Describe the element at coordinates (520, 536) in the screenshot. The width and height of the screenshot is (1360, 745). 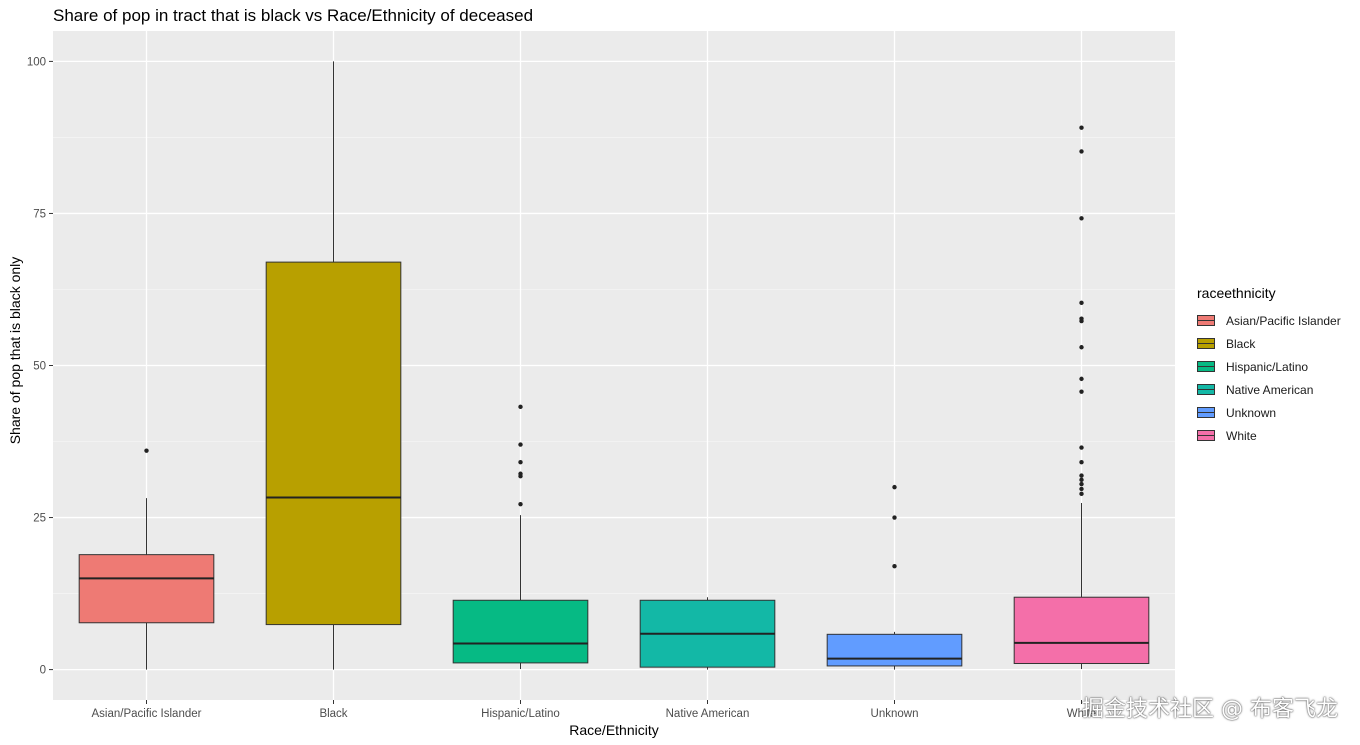
I see `box-hispanic-latino` at that location.